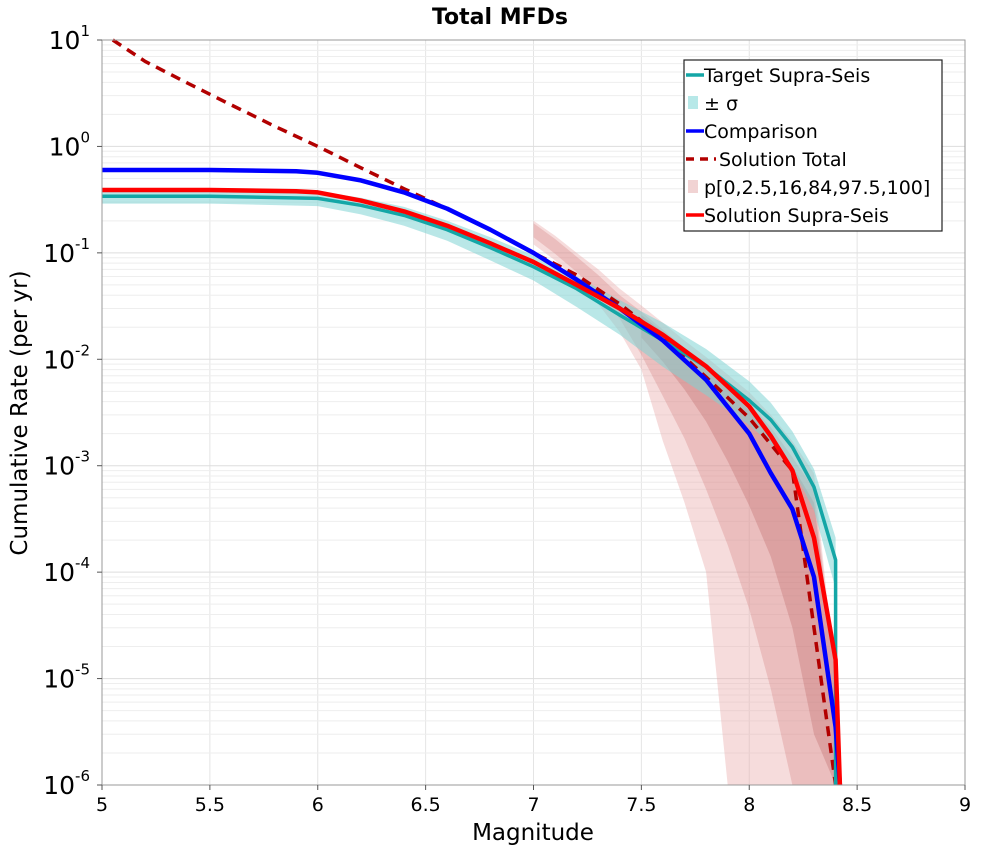 This screenshot has height=850, width=1000. Describe the element at coordinates (641, 805) in the screenshot. I see `x-tick-label: 7.5` at that location.